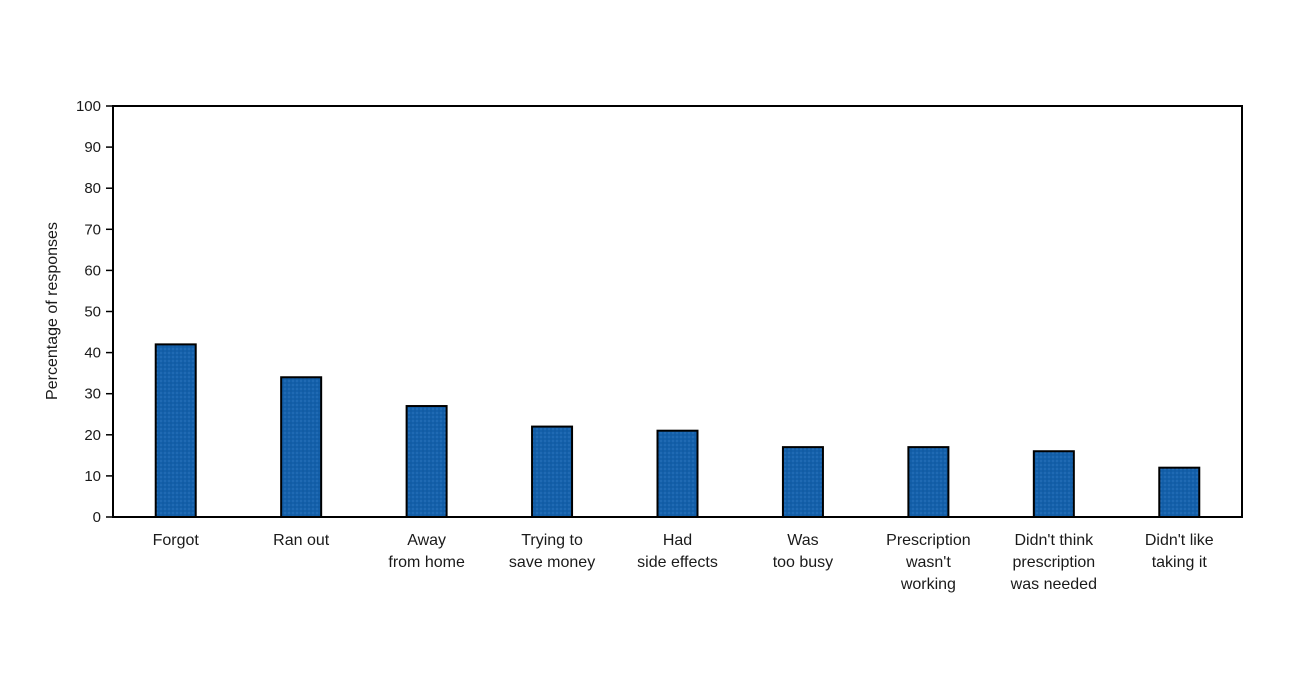  Describe the element at coordinates (928, 584) in the screenshot. I see `x-tick-label: working` at that location.